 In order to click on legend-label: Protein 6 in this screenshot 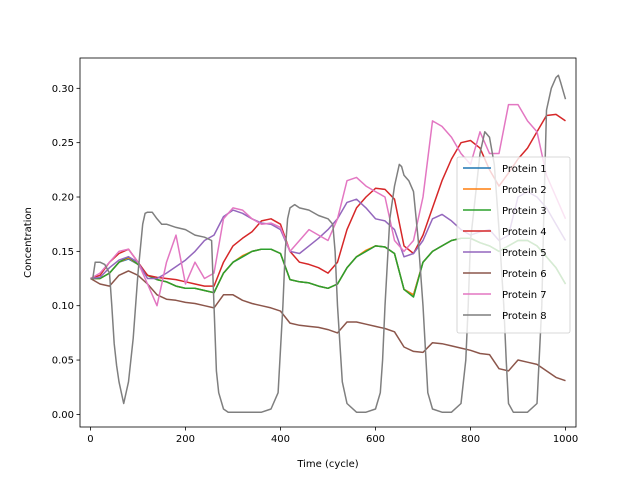, I will do `click(524, 274)`.